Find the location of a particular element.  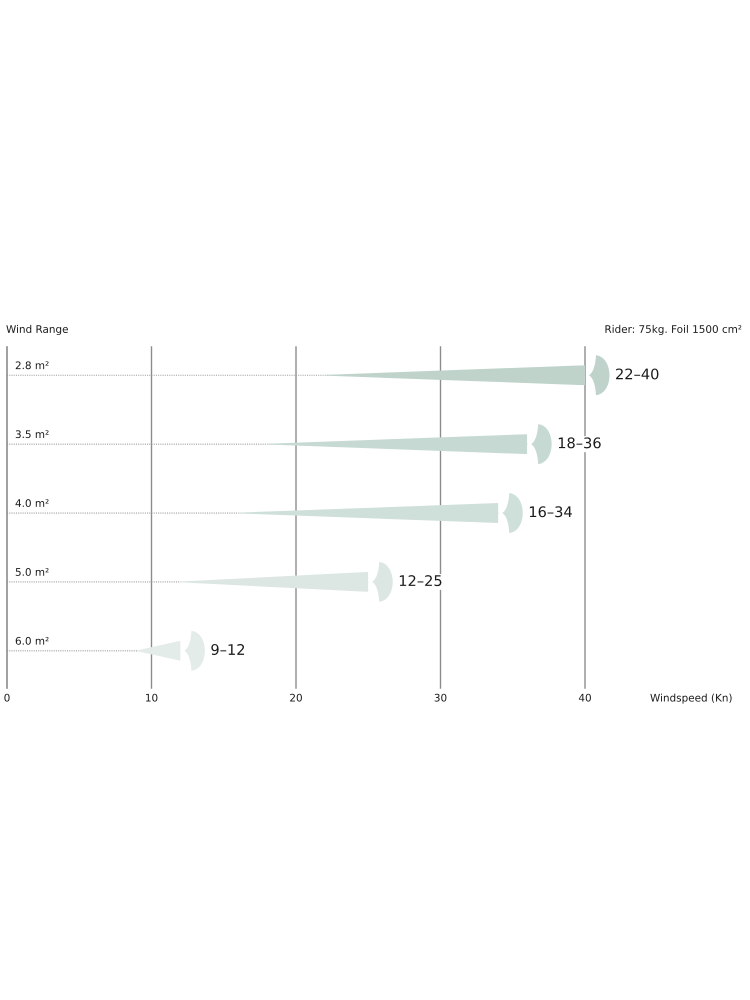

data-label: 12–25 is located at coordinates (421, 580).